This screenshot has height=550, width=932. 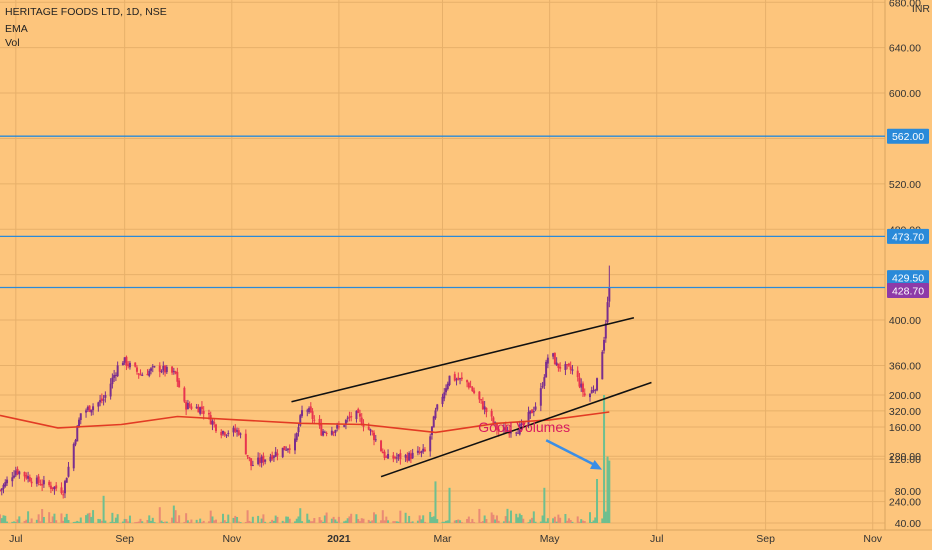 I want to click on ema-line, so click(x=305, y=422).